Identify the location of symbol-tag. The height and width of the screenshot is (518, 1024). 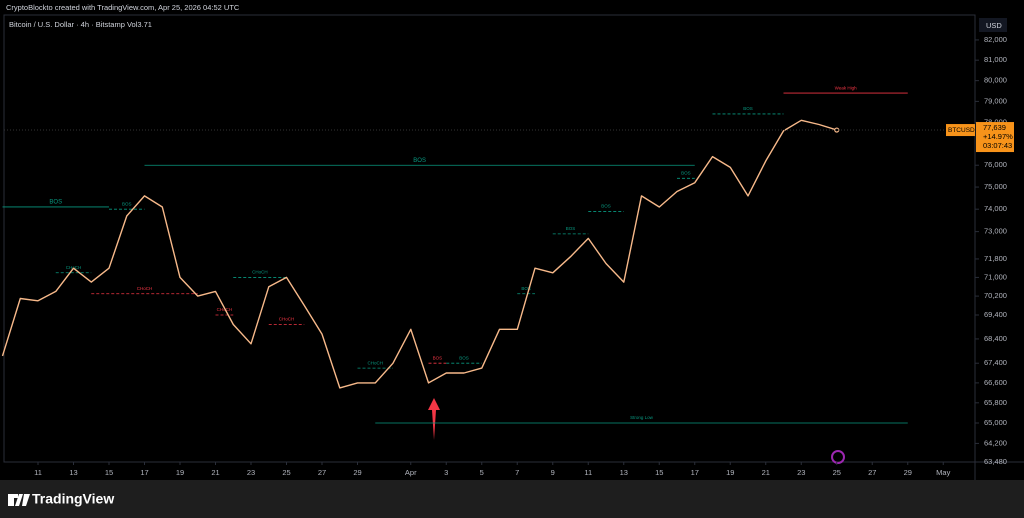
(960, 130).